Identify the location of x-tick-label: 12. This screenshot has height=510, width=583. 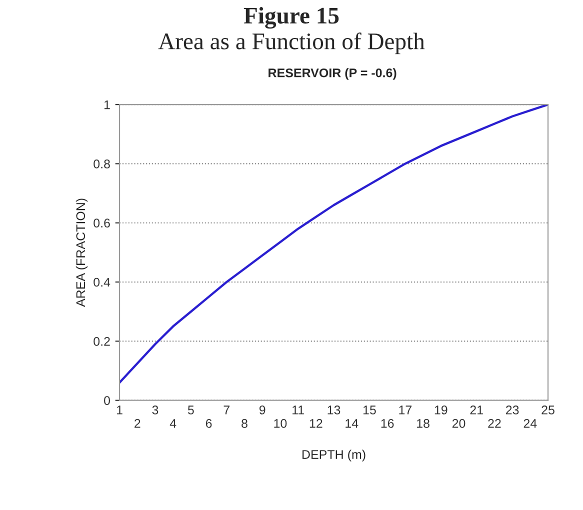
(316, 423).